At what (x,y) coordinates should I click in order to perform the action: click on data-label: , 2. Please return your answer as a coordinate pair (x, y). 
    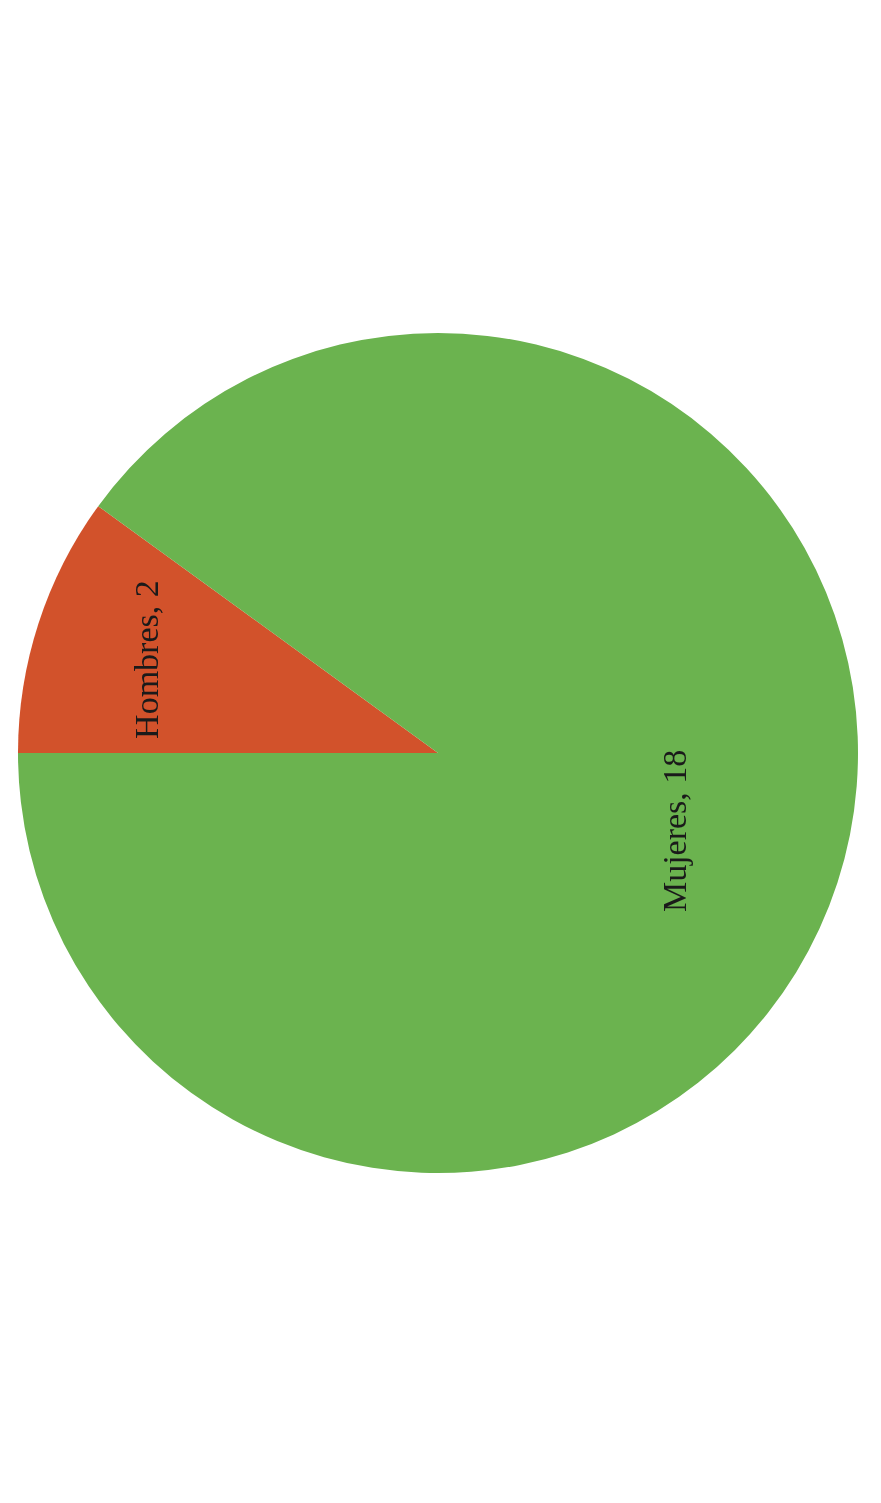
    Looking at the image, I should click on (147, 597).